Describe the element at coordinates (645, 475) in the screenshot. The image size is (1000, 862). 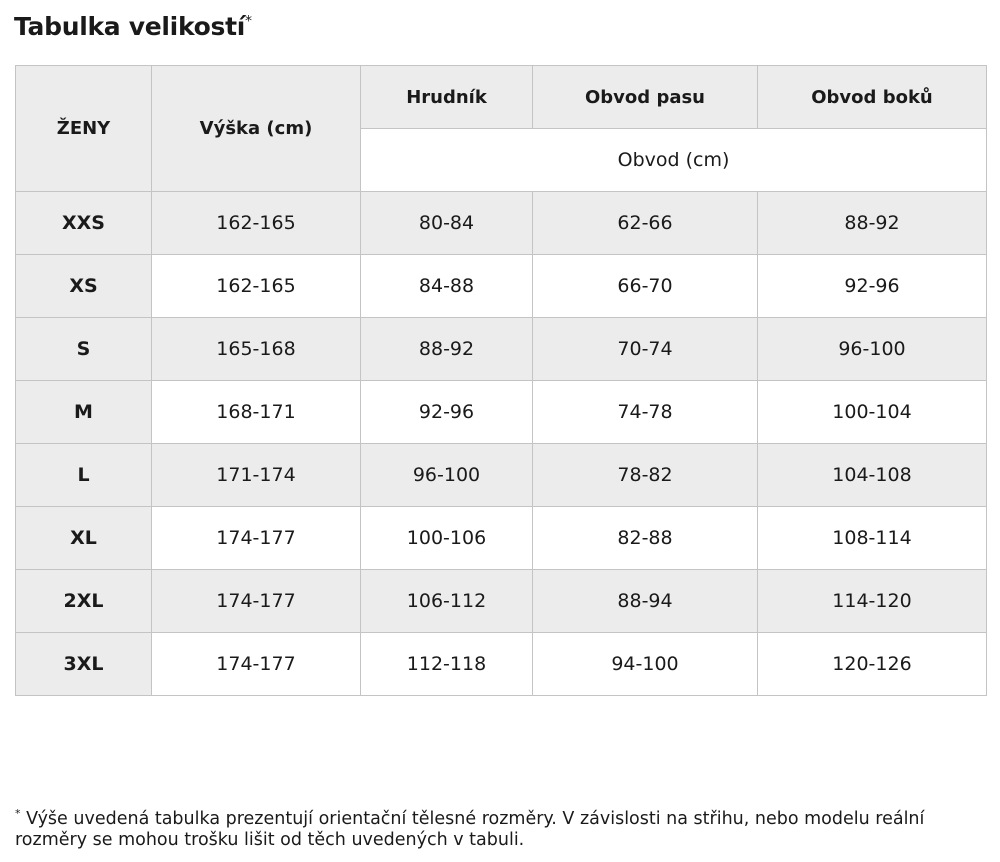
I see `table-cell: 78-82` at that location.